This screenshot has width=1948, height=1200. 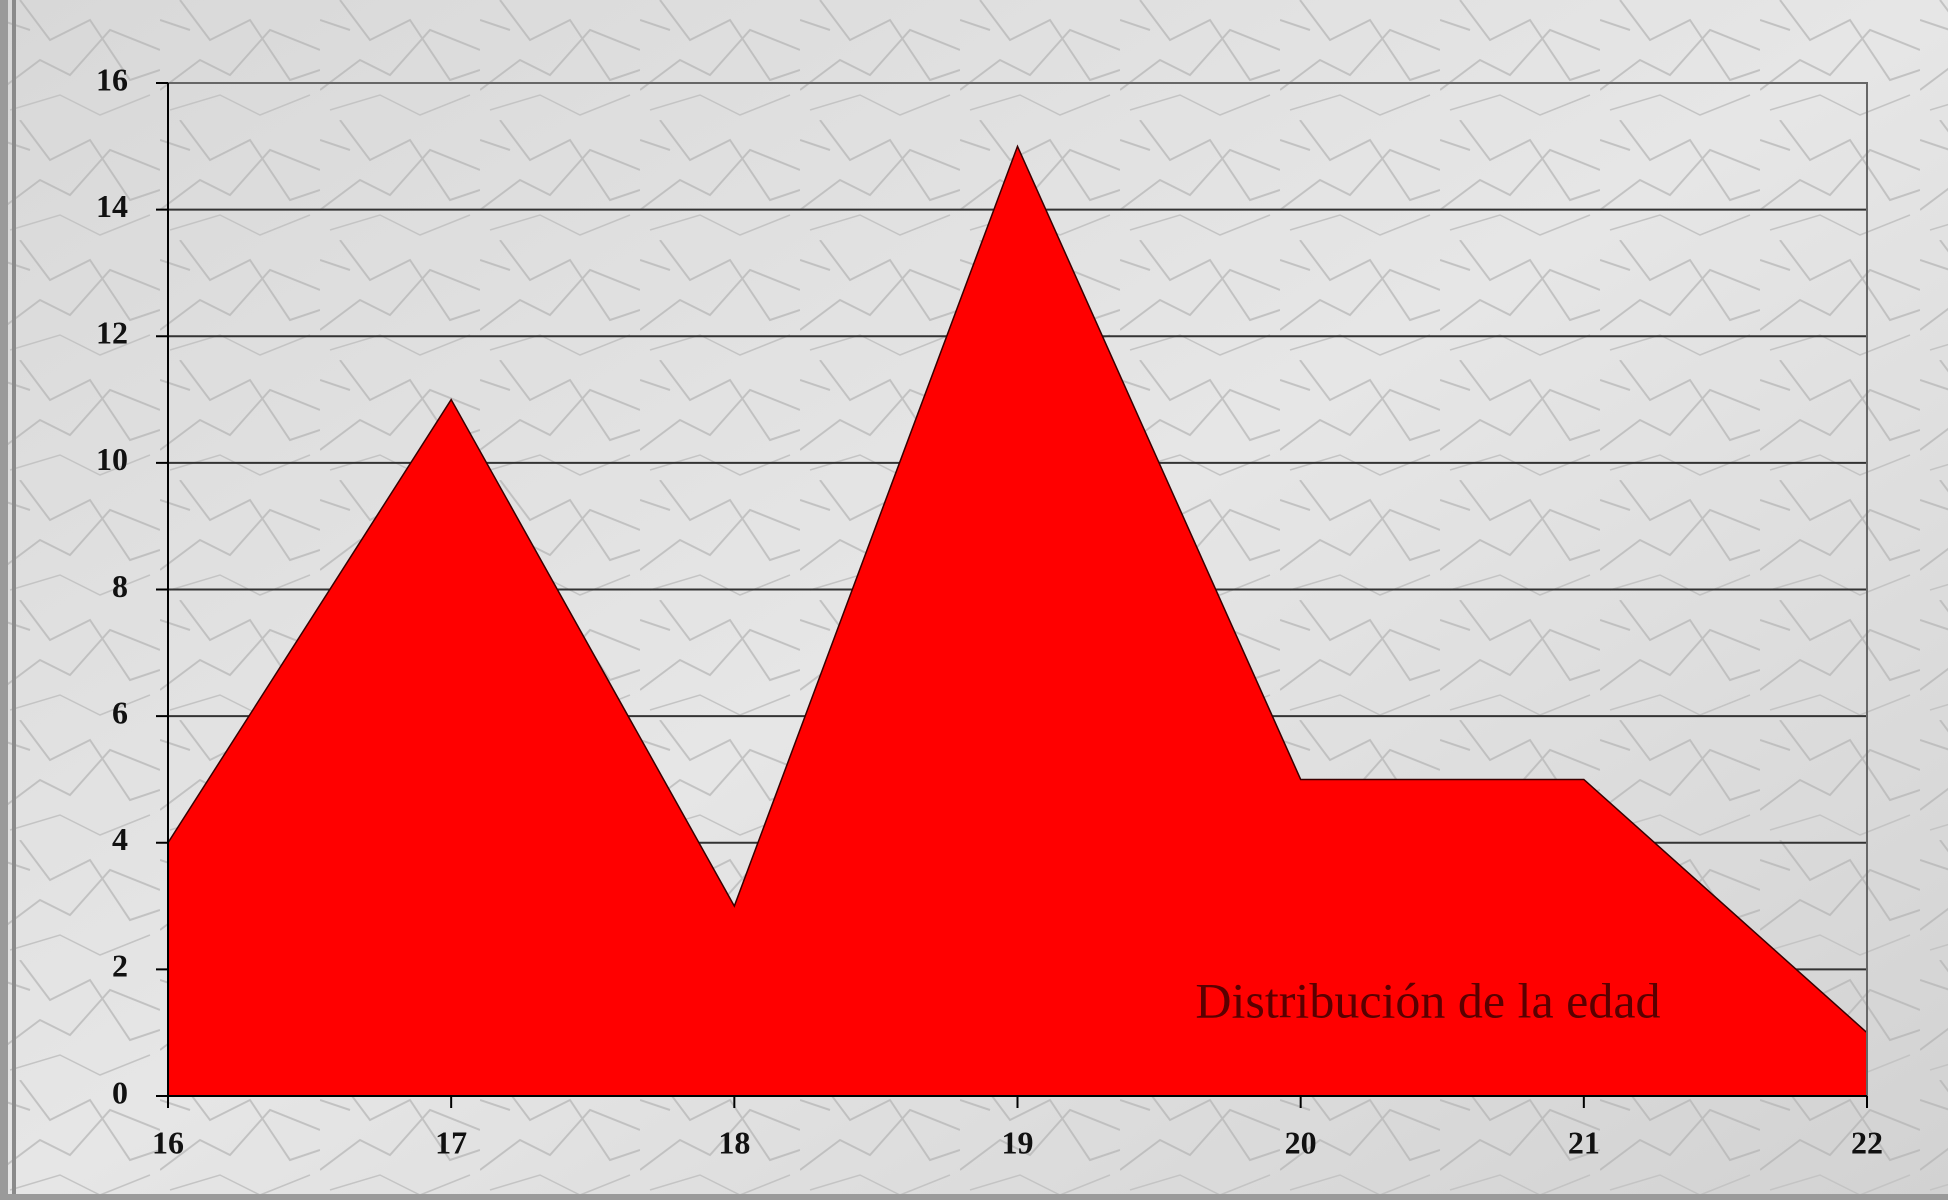 What do you see at coordinates (112, 333) in the screenshot?
I see `y-tick-label: 12` at bounding box center [112, 333].